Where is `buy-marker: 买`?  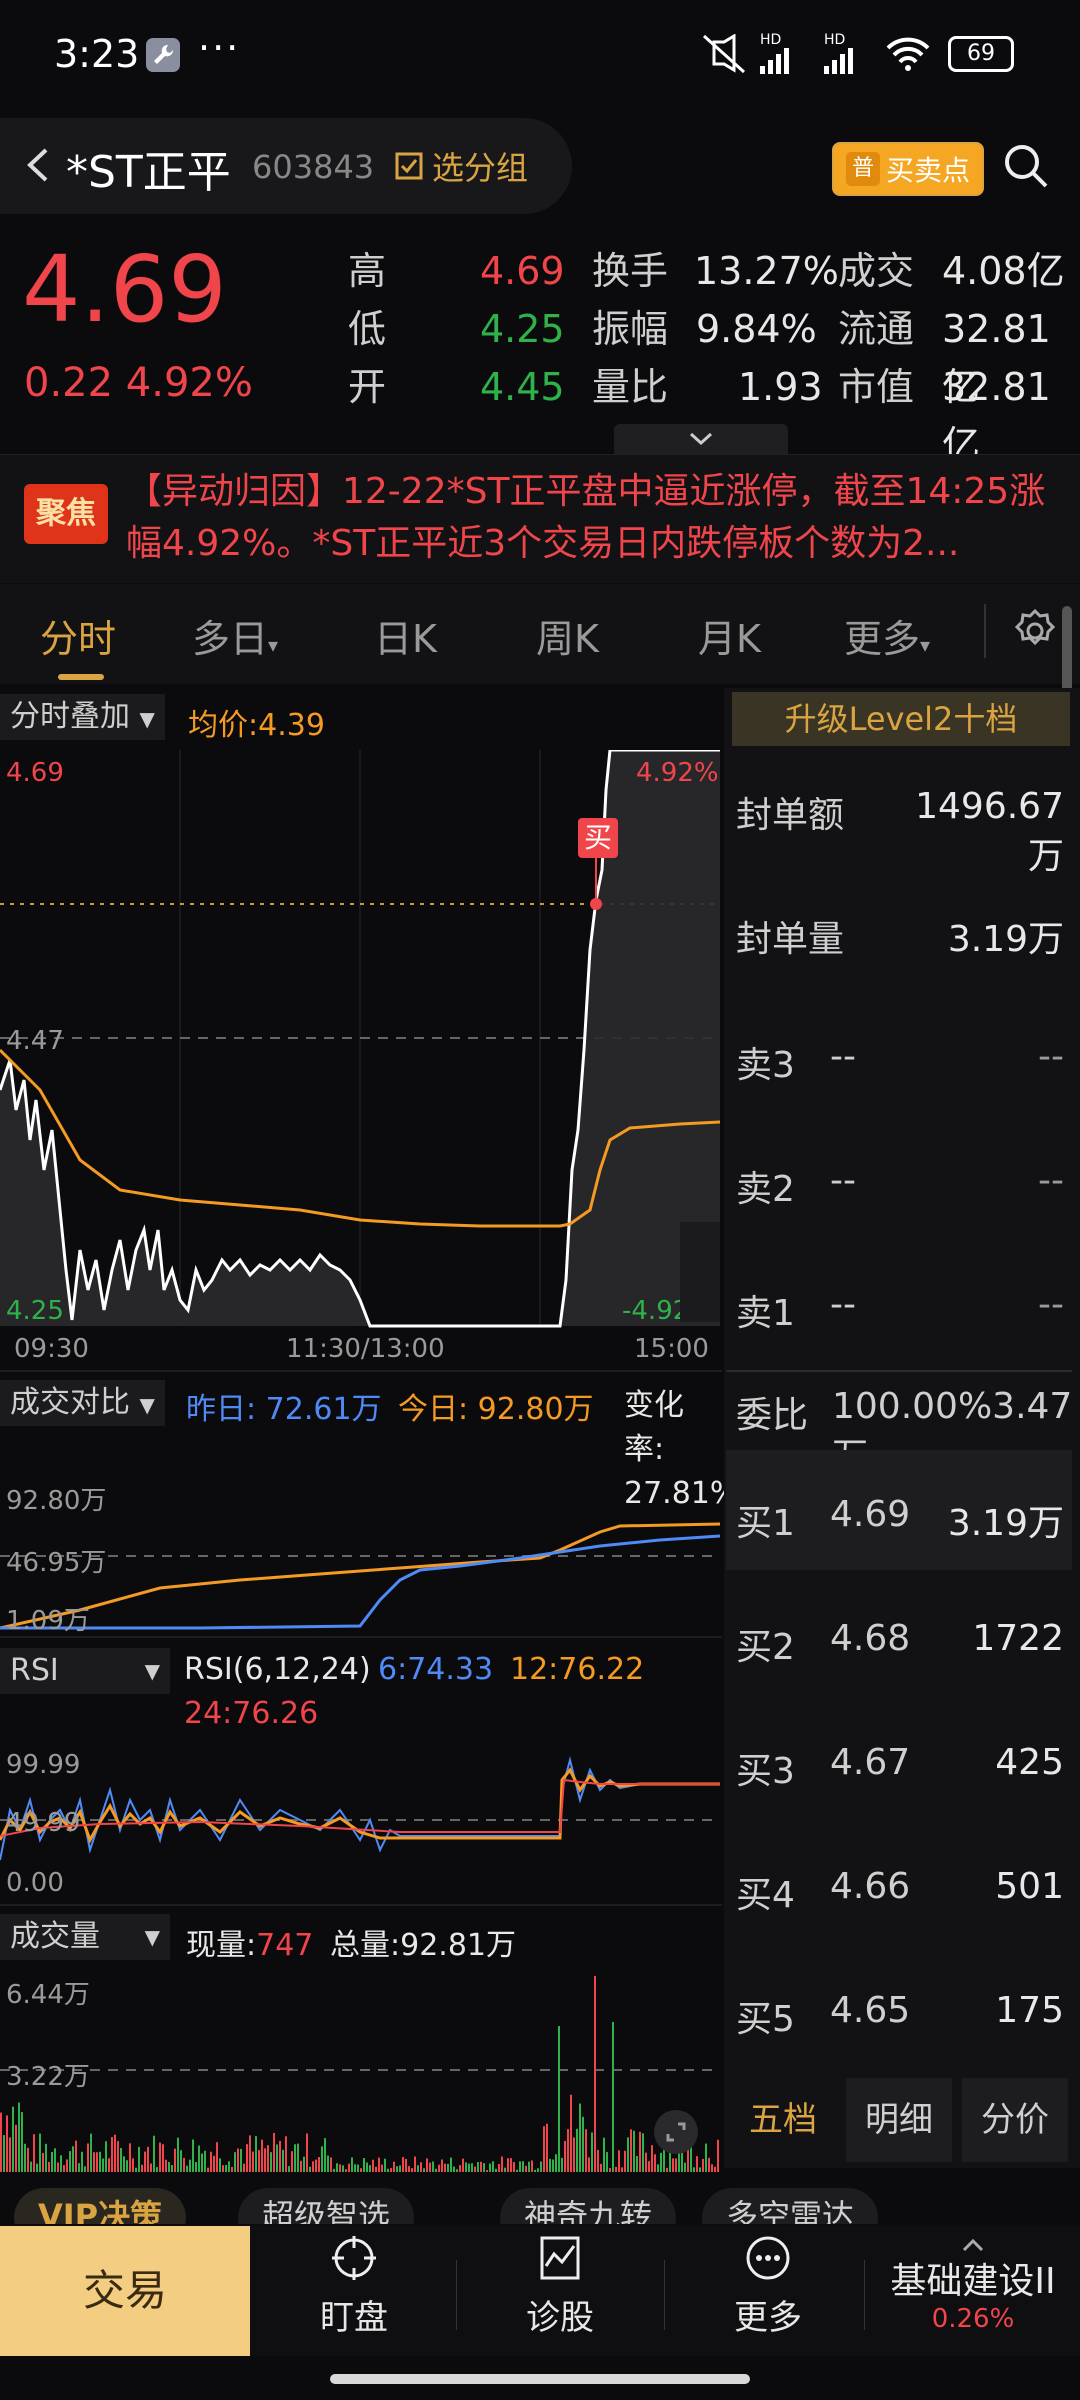
buy-marker: 买 is located at coordinates (598, 838).